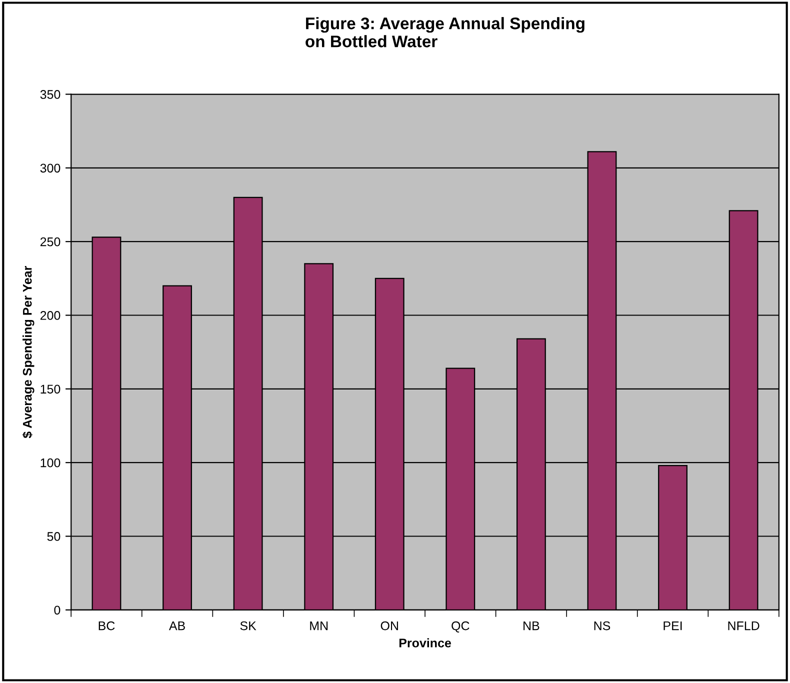 The width and height of the screenshot is (790, 683). What do you see at coordinates (248, 625) in the screenshot?
I see `x-tick-label: SK` at bounding box center [248, 625].